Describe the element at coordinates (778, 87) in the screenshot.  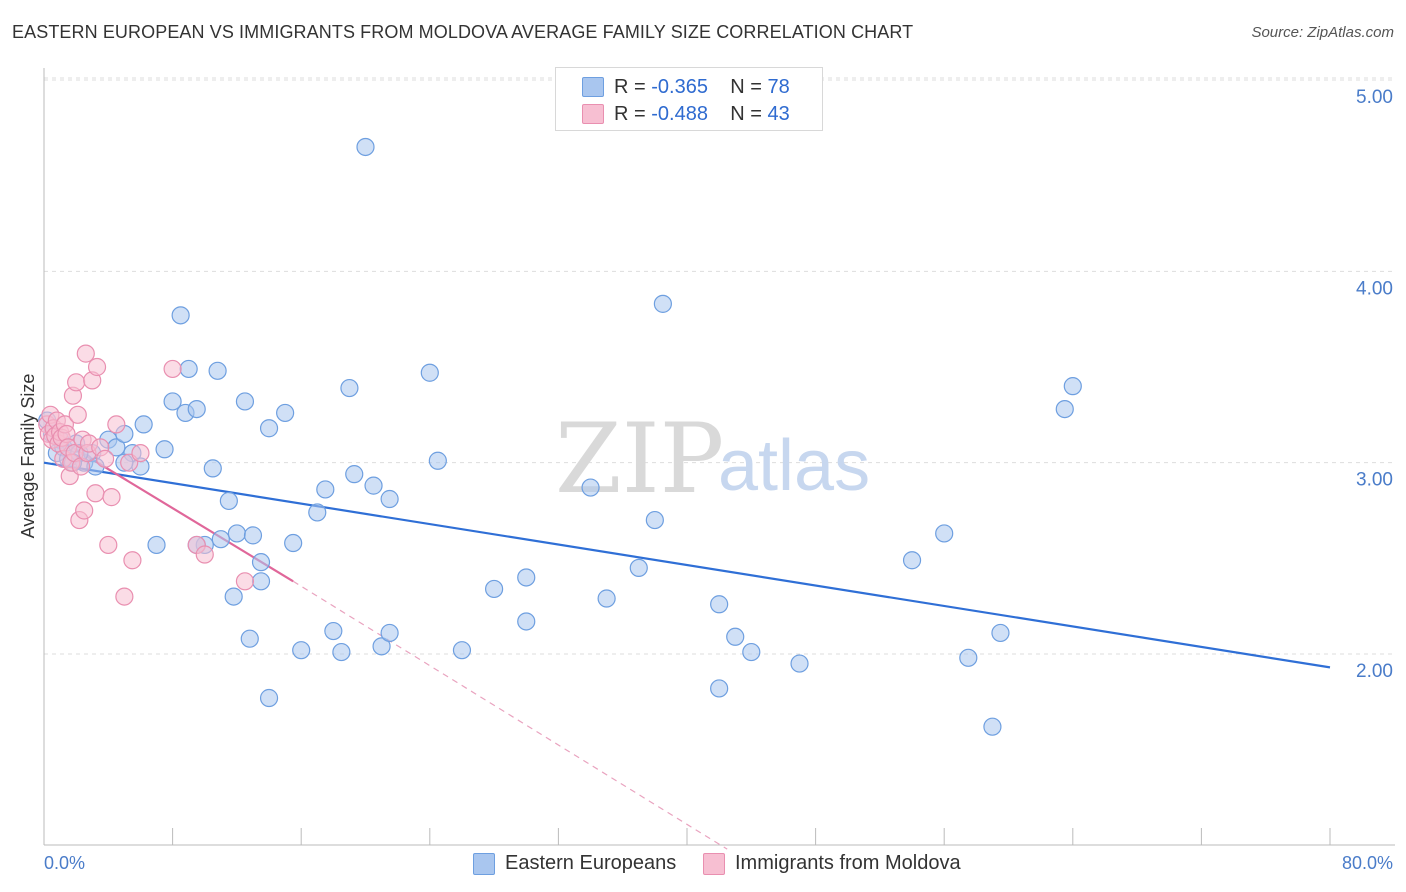
I see `legend-n-value: 78` at that location.